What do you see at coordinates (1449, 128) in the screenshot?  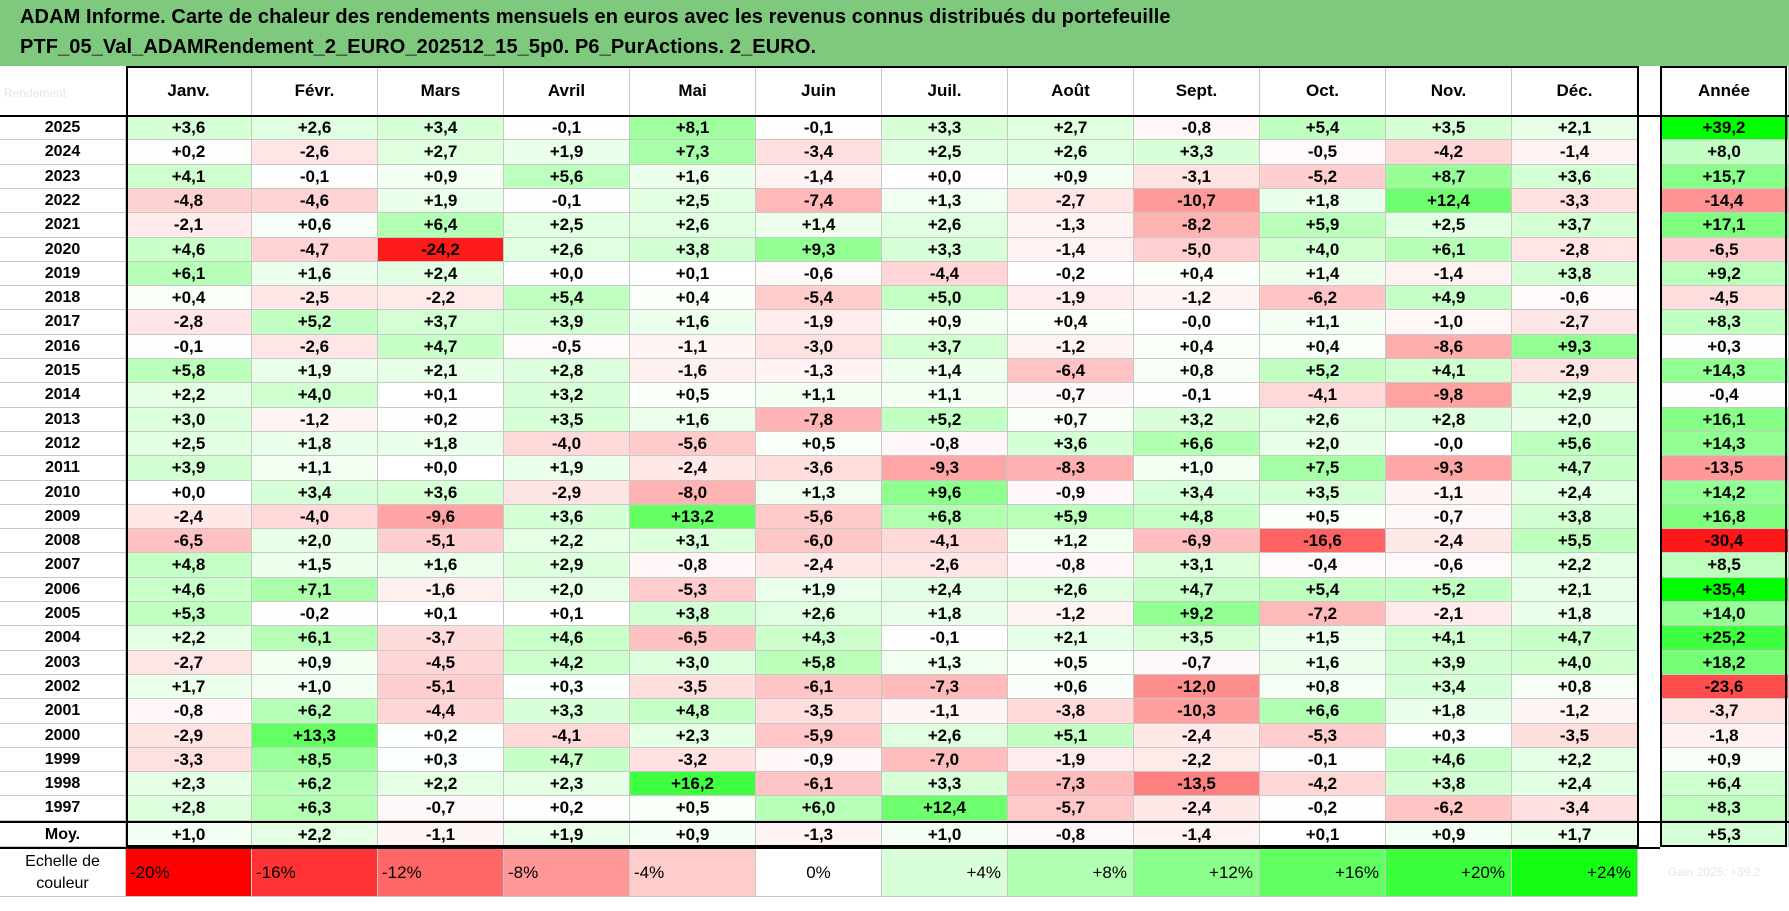 I see `heatmap-cell: +3,5` at bounding box center [1449, 128].